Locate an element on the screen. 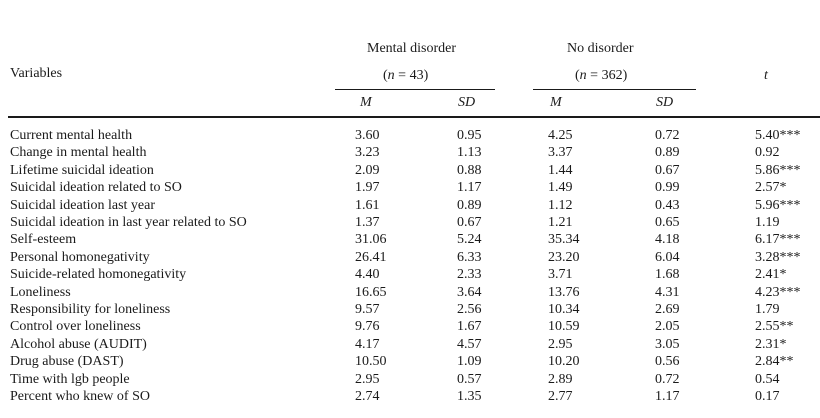 Image resolution: width=820 pixels, height=418 pixels. row-variable: Time with lgb people is located at coordinates (70, 379).